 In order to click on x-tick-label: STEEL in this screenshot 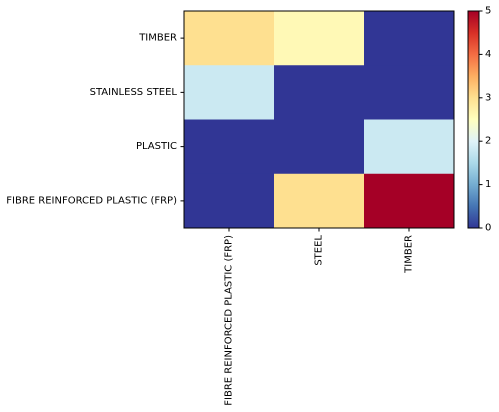, I will do `click(319, 250)`.